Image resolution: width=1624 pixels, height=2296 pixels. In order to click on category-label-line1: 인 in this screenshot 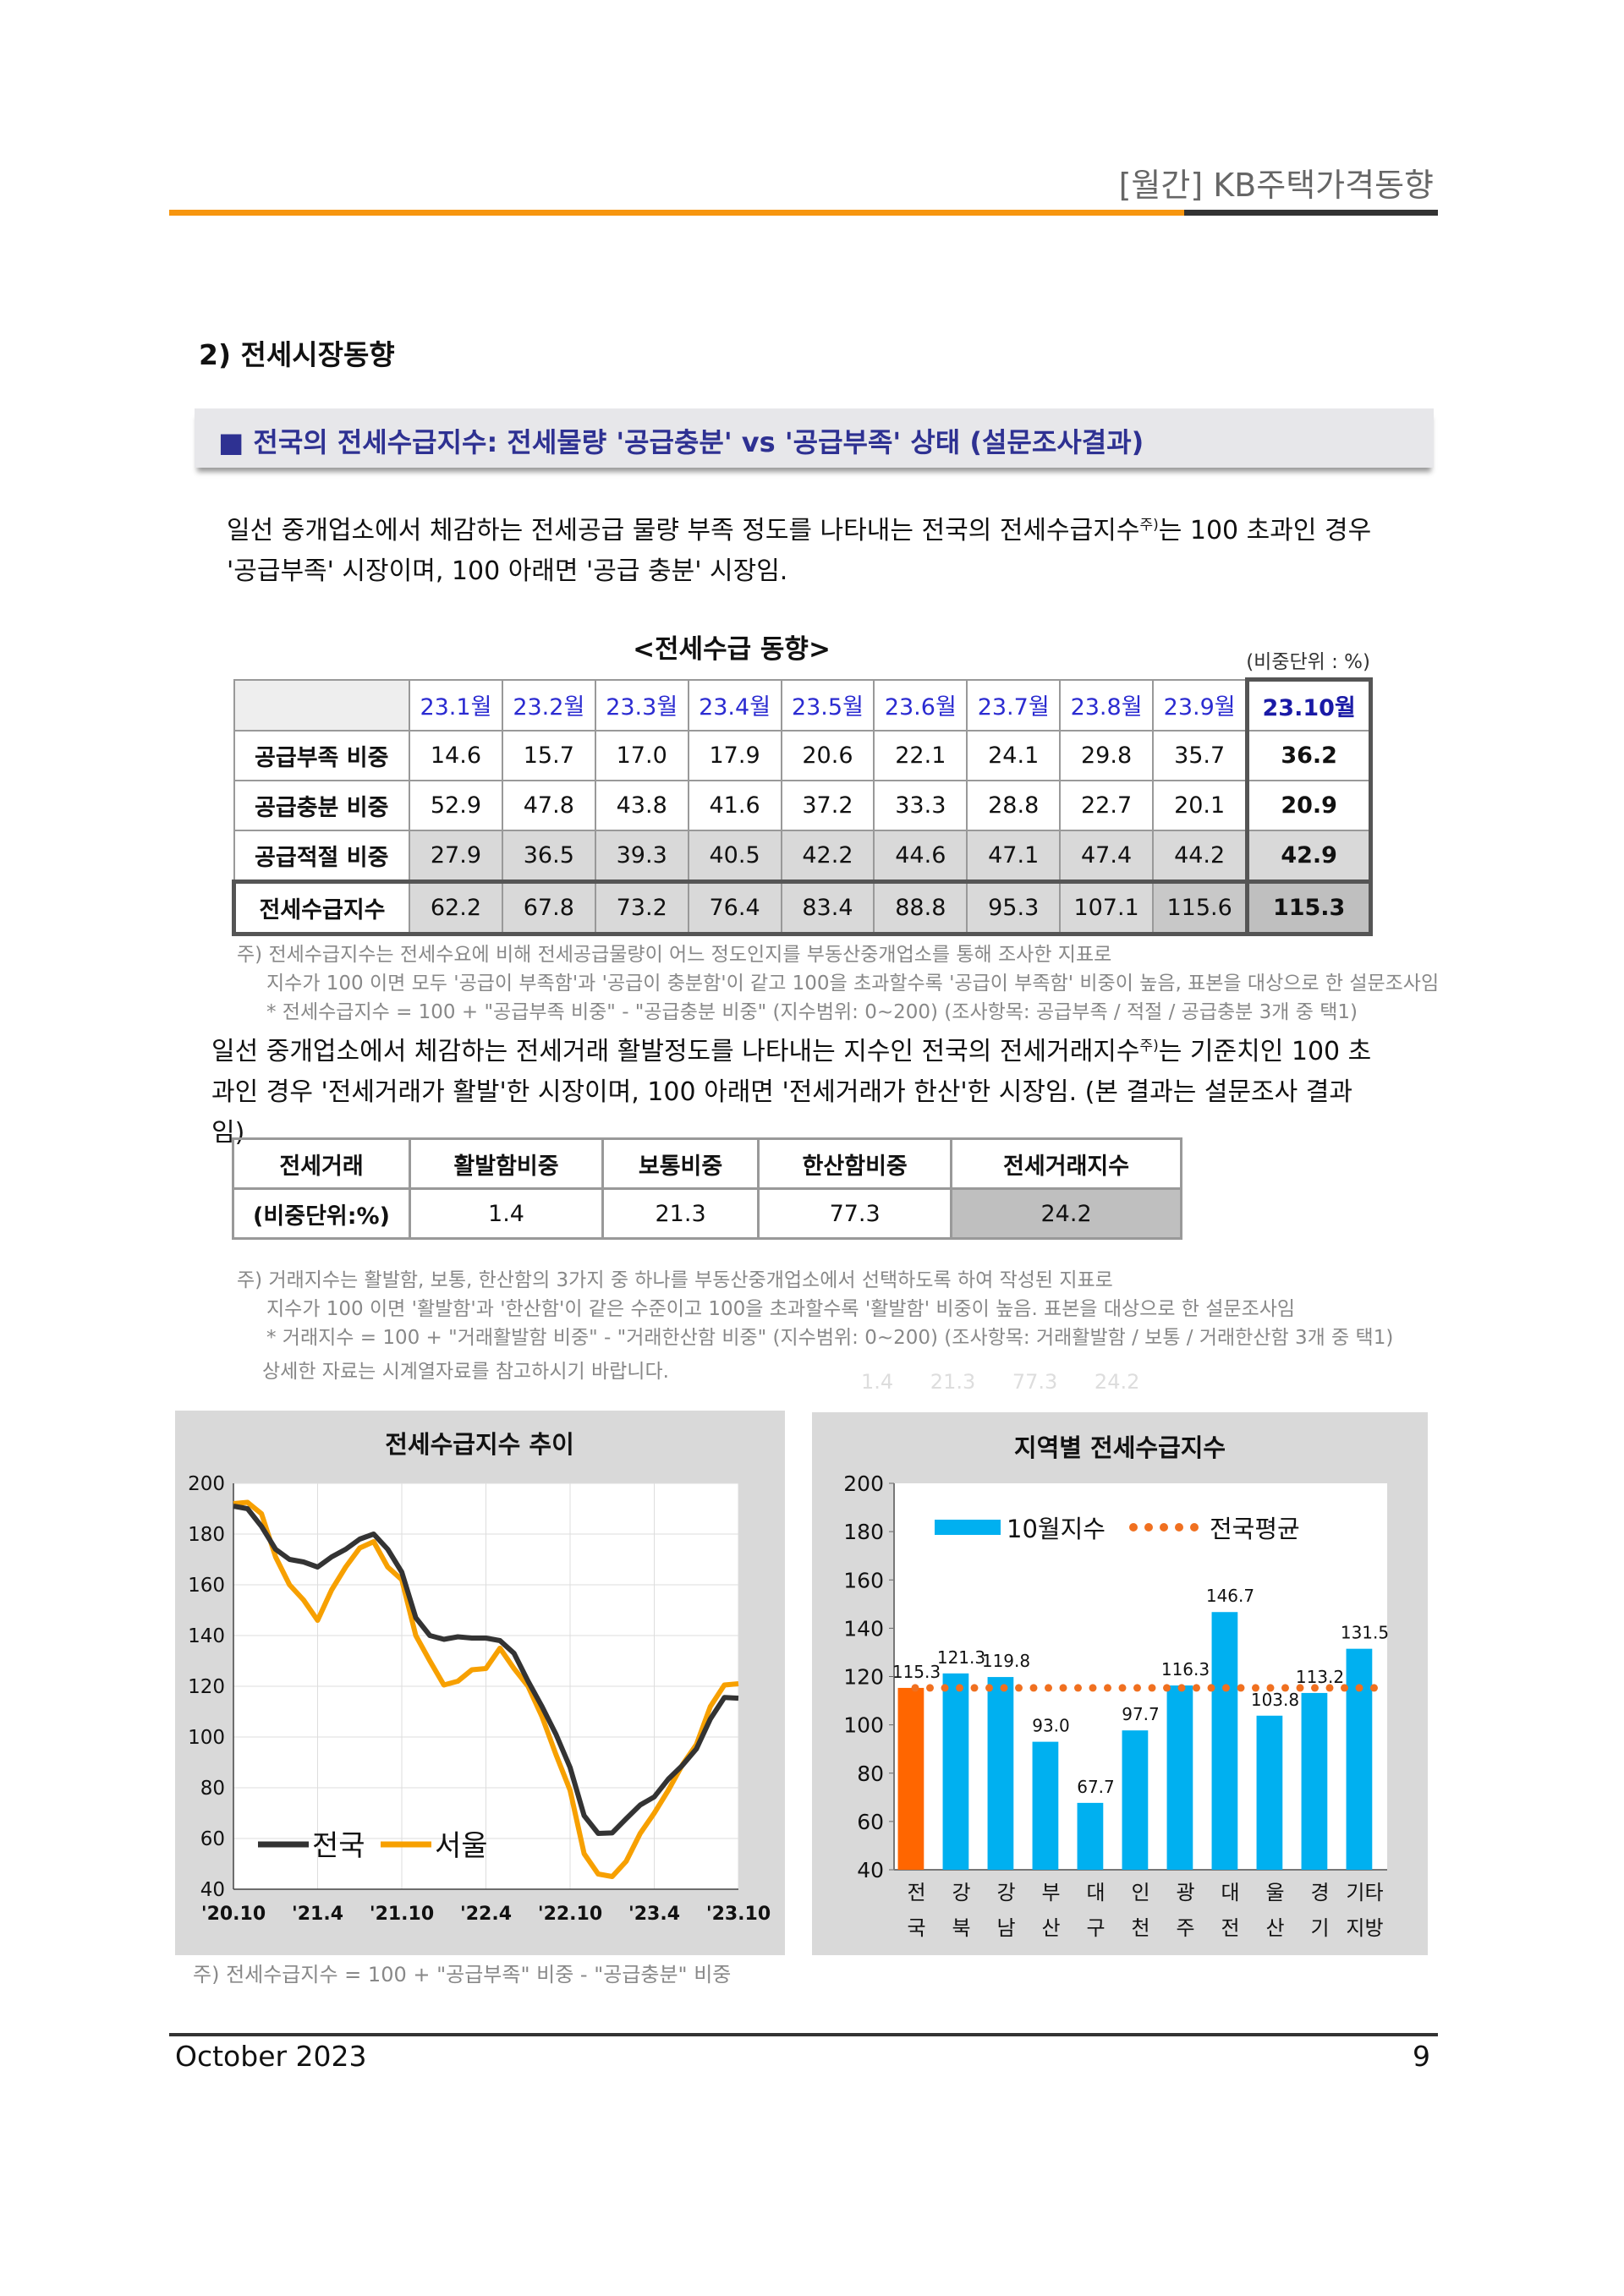, I will do `click(1140, 1892)`.